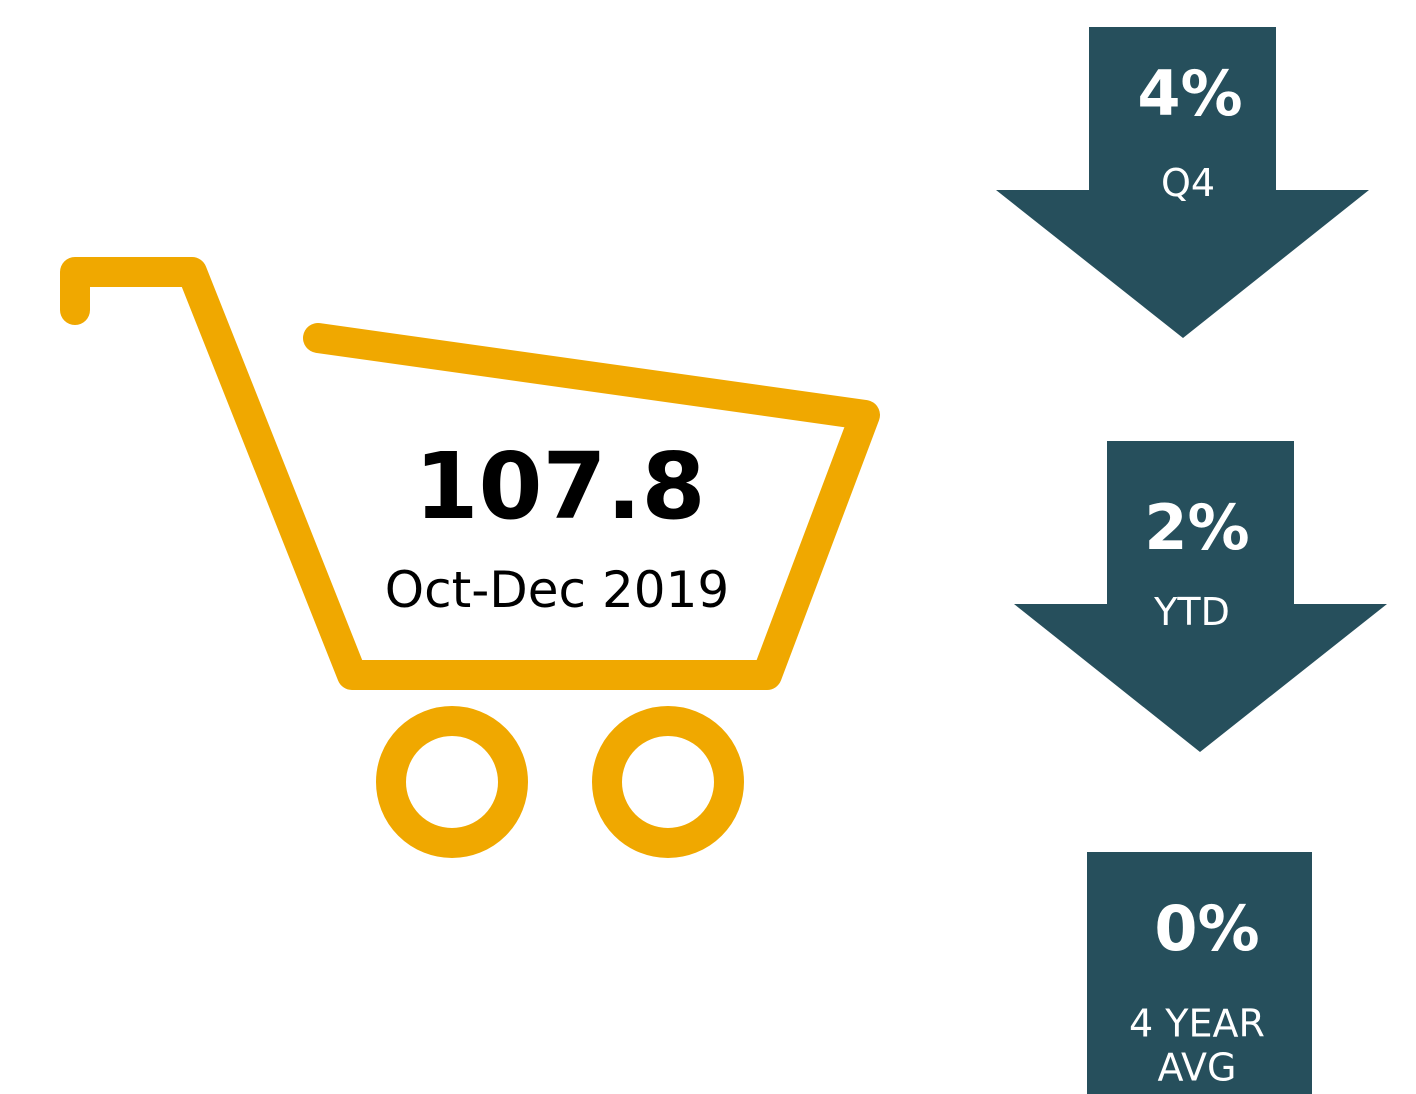  What do you see at coordinates (1197, 527) in the screenshot?
I see `indicator-value: 2%` at bounding box center [1197, 527].